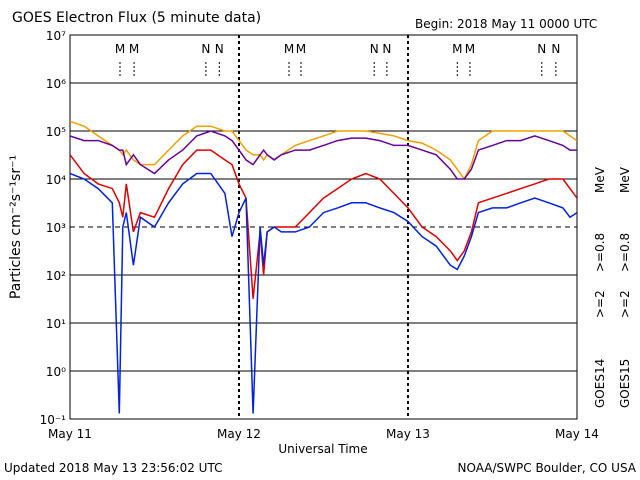  What do you see at coordinates (16, 227) in the screenshot?
I see `y-axis-label: Particles cm⁻²s⁻¹sr⁻¹` at bounding box center [16, 227].